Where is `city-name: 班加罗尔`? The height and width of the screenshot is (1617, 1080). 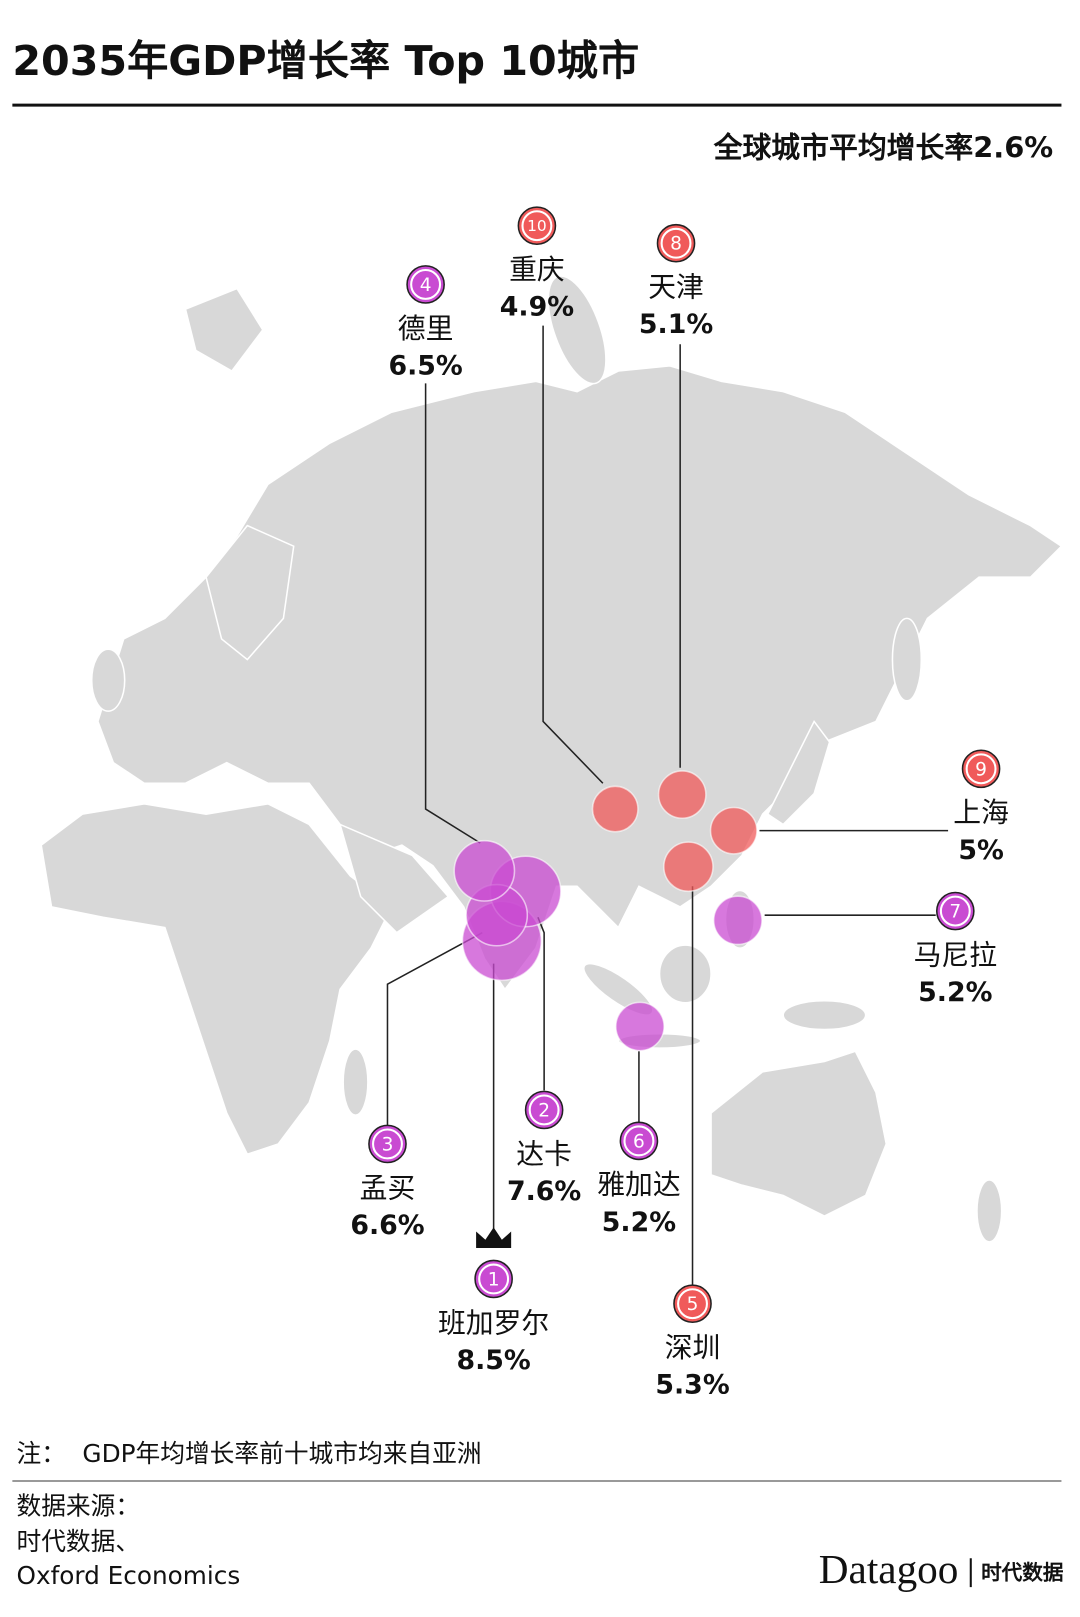 city-name: 班加罗尔 is located at coordinates (493, 1322).